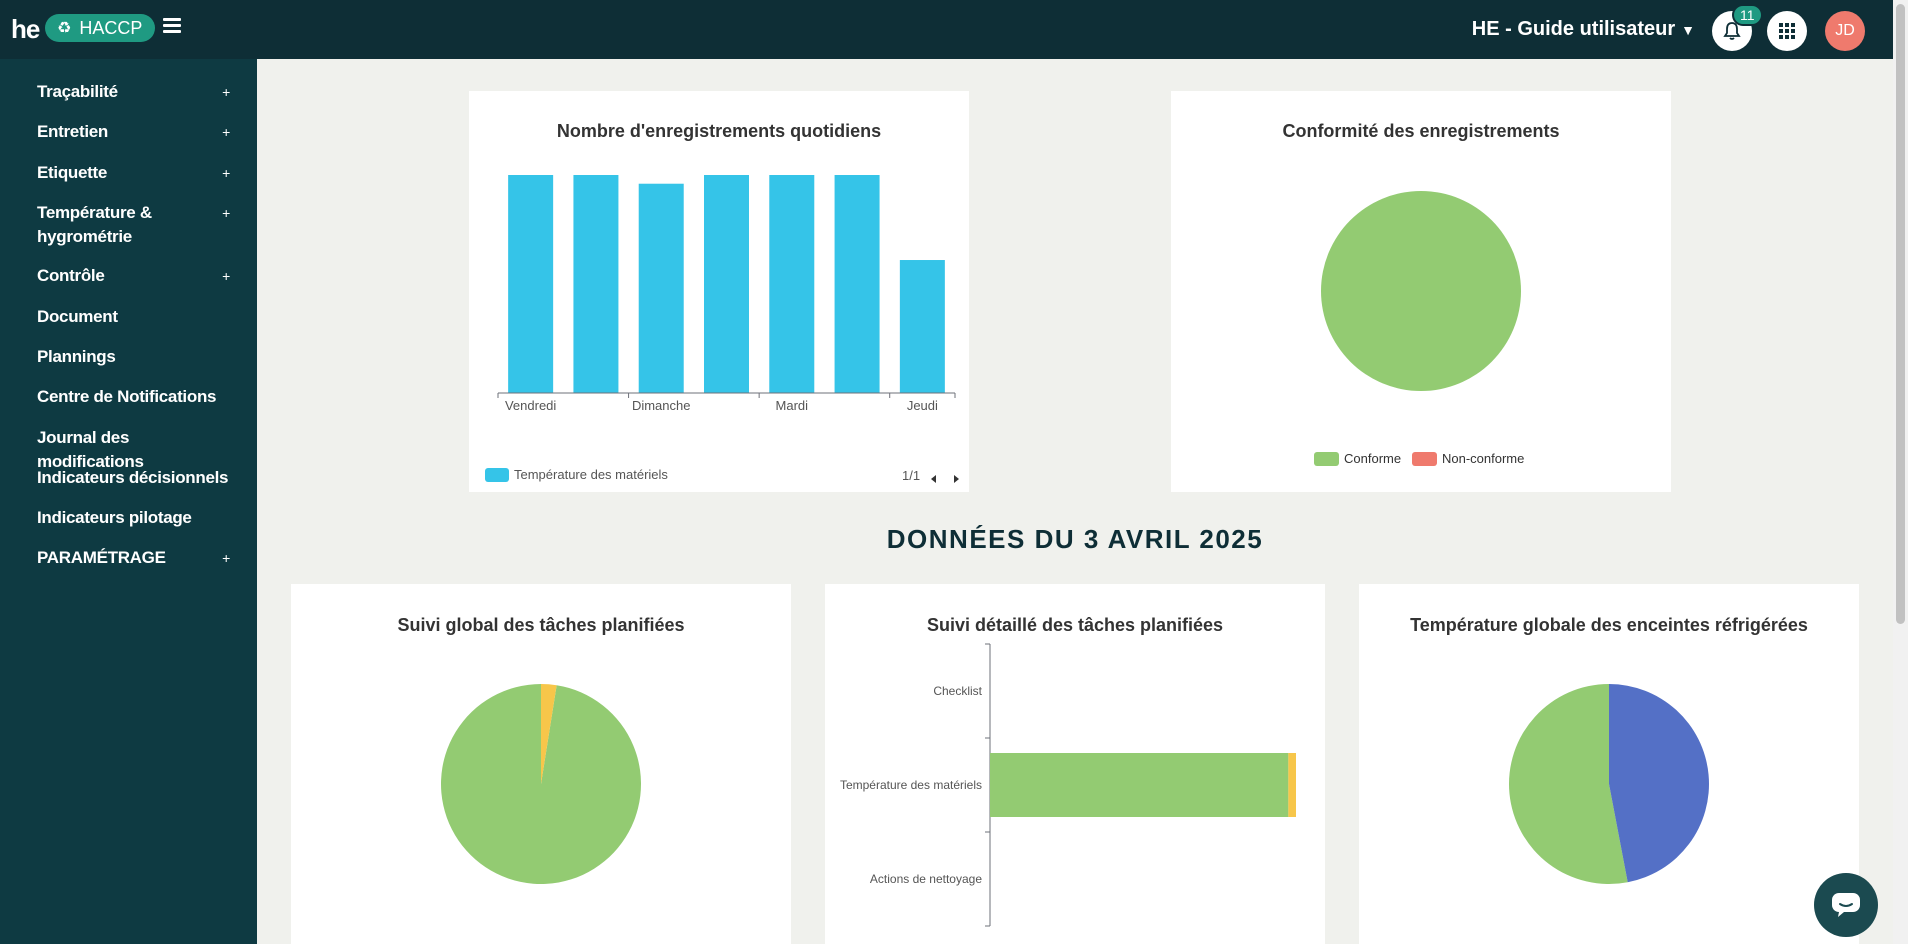 The width and height of the screenshot is (1908, 944). I want to click on sidebar-item-notifications: Centre de Notifications, so click(137, 397).